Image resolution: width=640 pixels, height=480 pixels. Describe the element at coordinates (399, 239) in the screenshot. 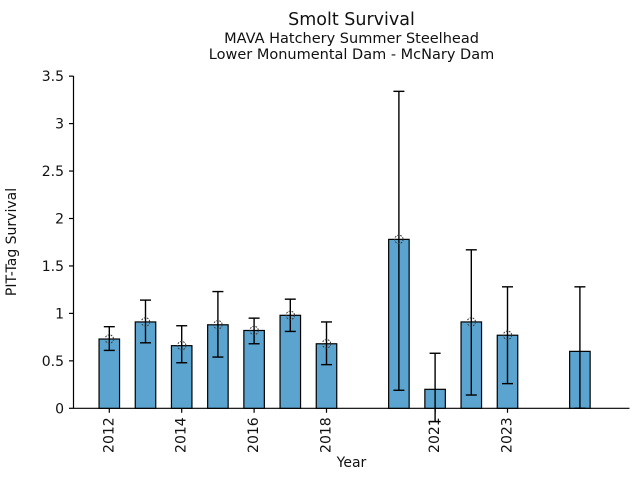

I see `marker-circle-2020` at that location.